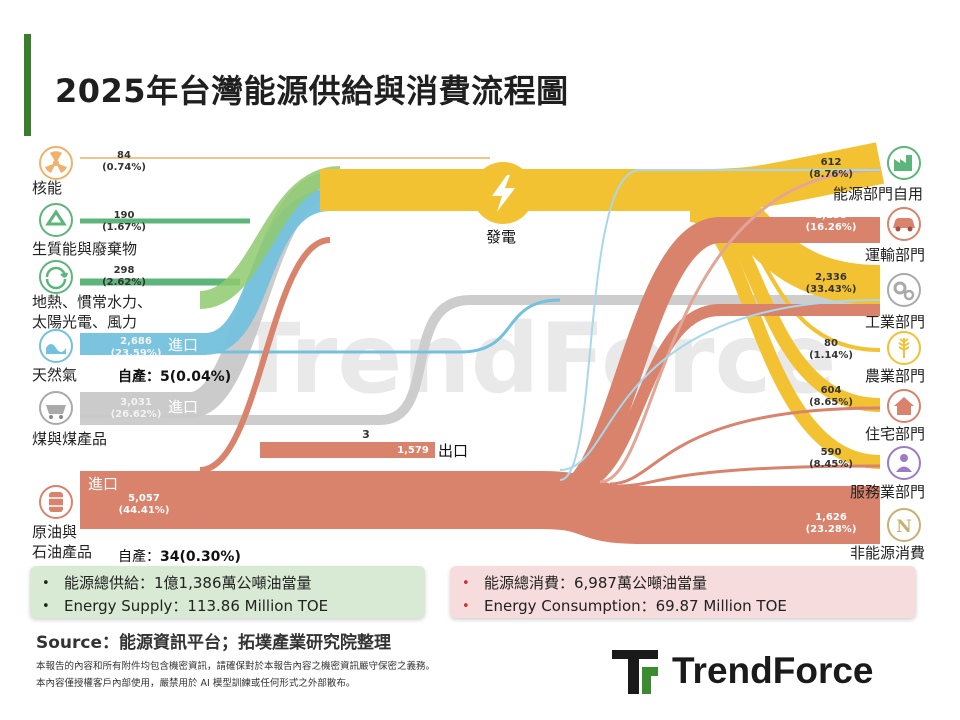 Image resolution: width=960 pixels, height=720 pixels. What do you see at coordinates (888, 553) in the screenshot?
I see `sink-label-non-energy: 非能源消費` at bounding box center [888, 553].